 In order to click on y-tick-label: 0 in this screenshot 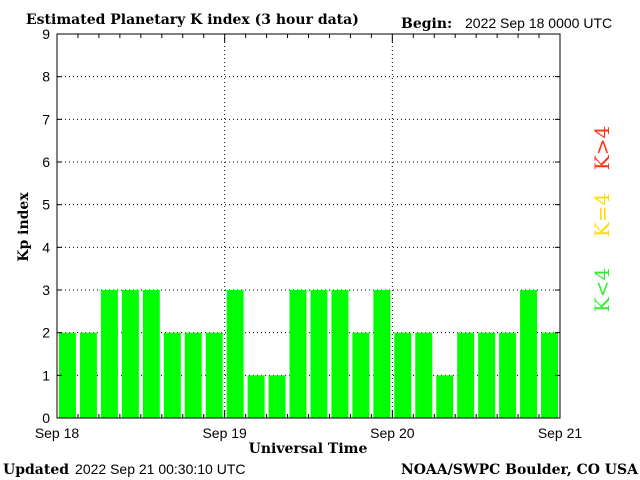, I will do `click(46, 418)`.